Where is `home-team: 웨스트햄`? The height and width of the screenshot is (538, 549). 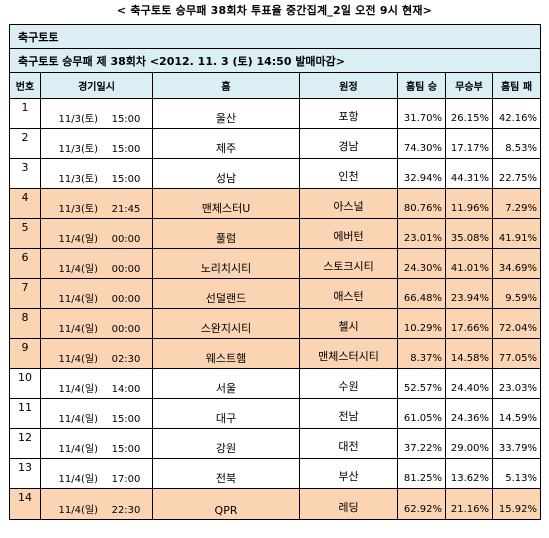 home-team: 웨스트햄 is located at coordinates (226, 353).